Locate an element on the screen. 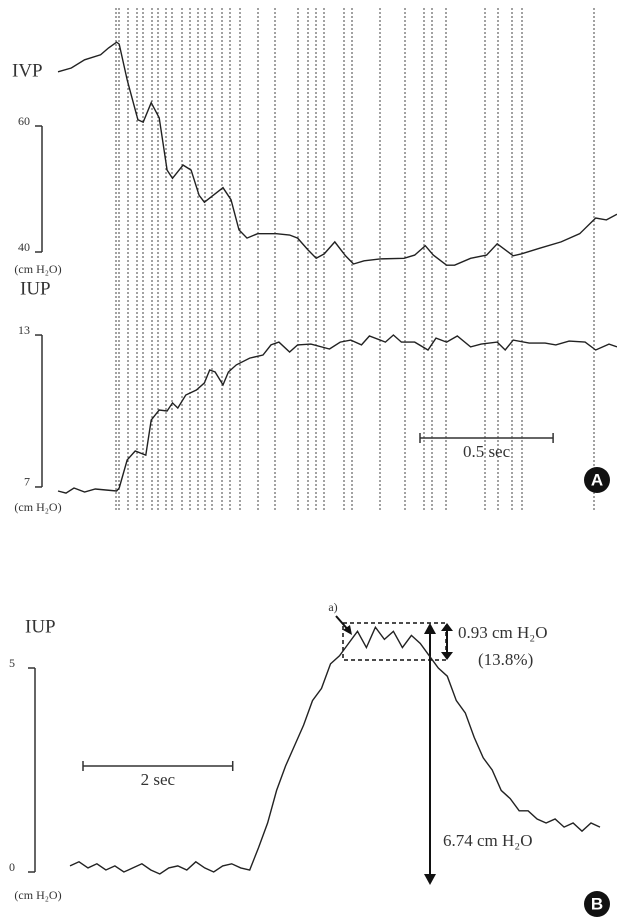 The height and width of the screenshot is (918, 617). y-tick-label: 13 is located at coordinates (24, 330).